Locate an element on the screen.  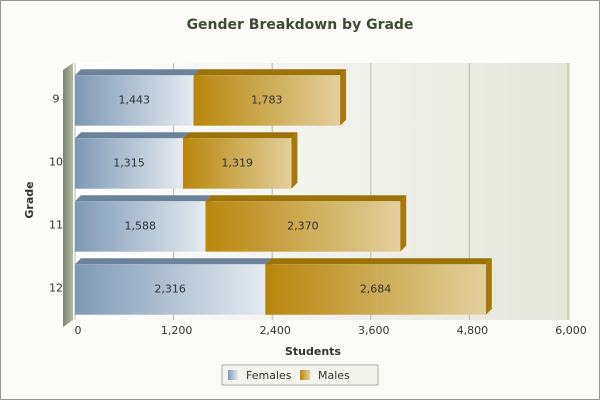
chart-title: Gender Breakdown by Grade is located at coordinates (300, 25).